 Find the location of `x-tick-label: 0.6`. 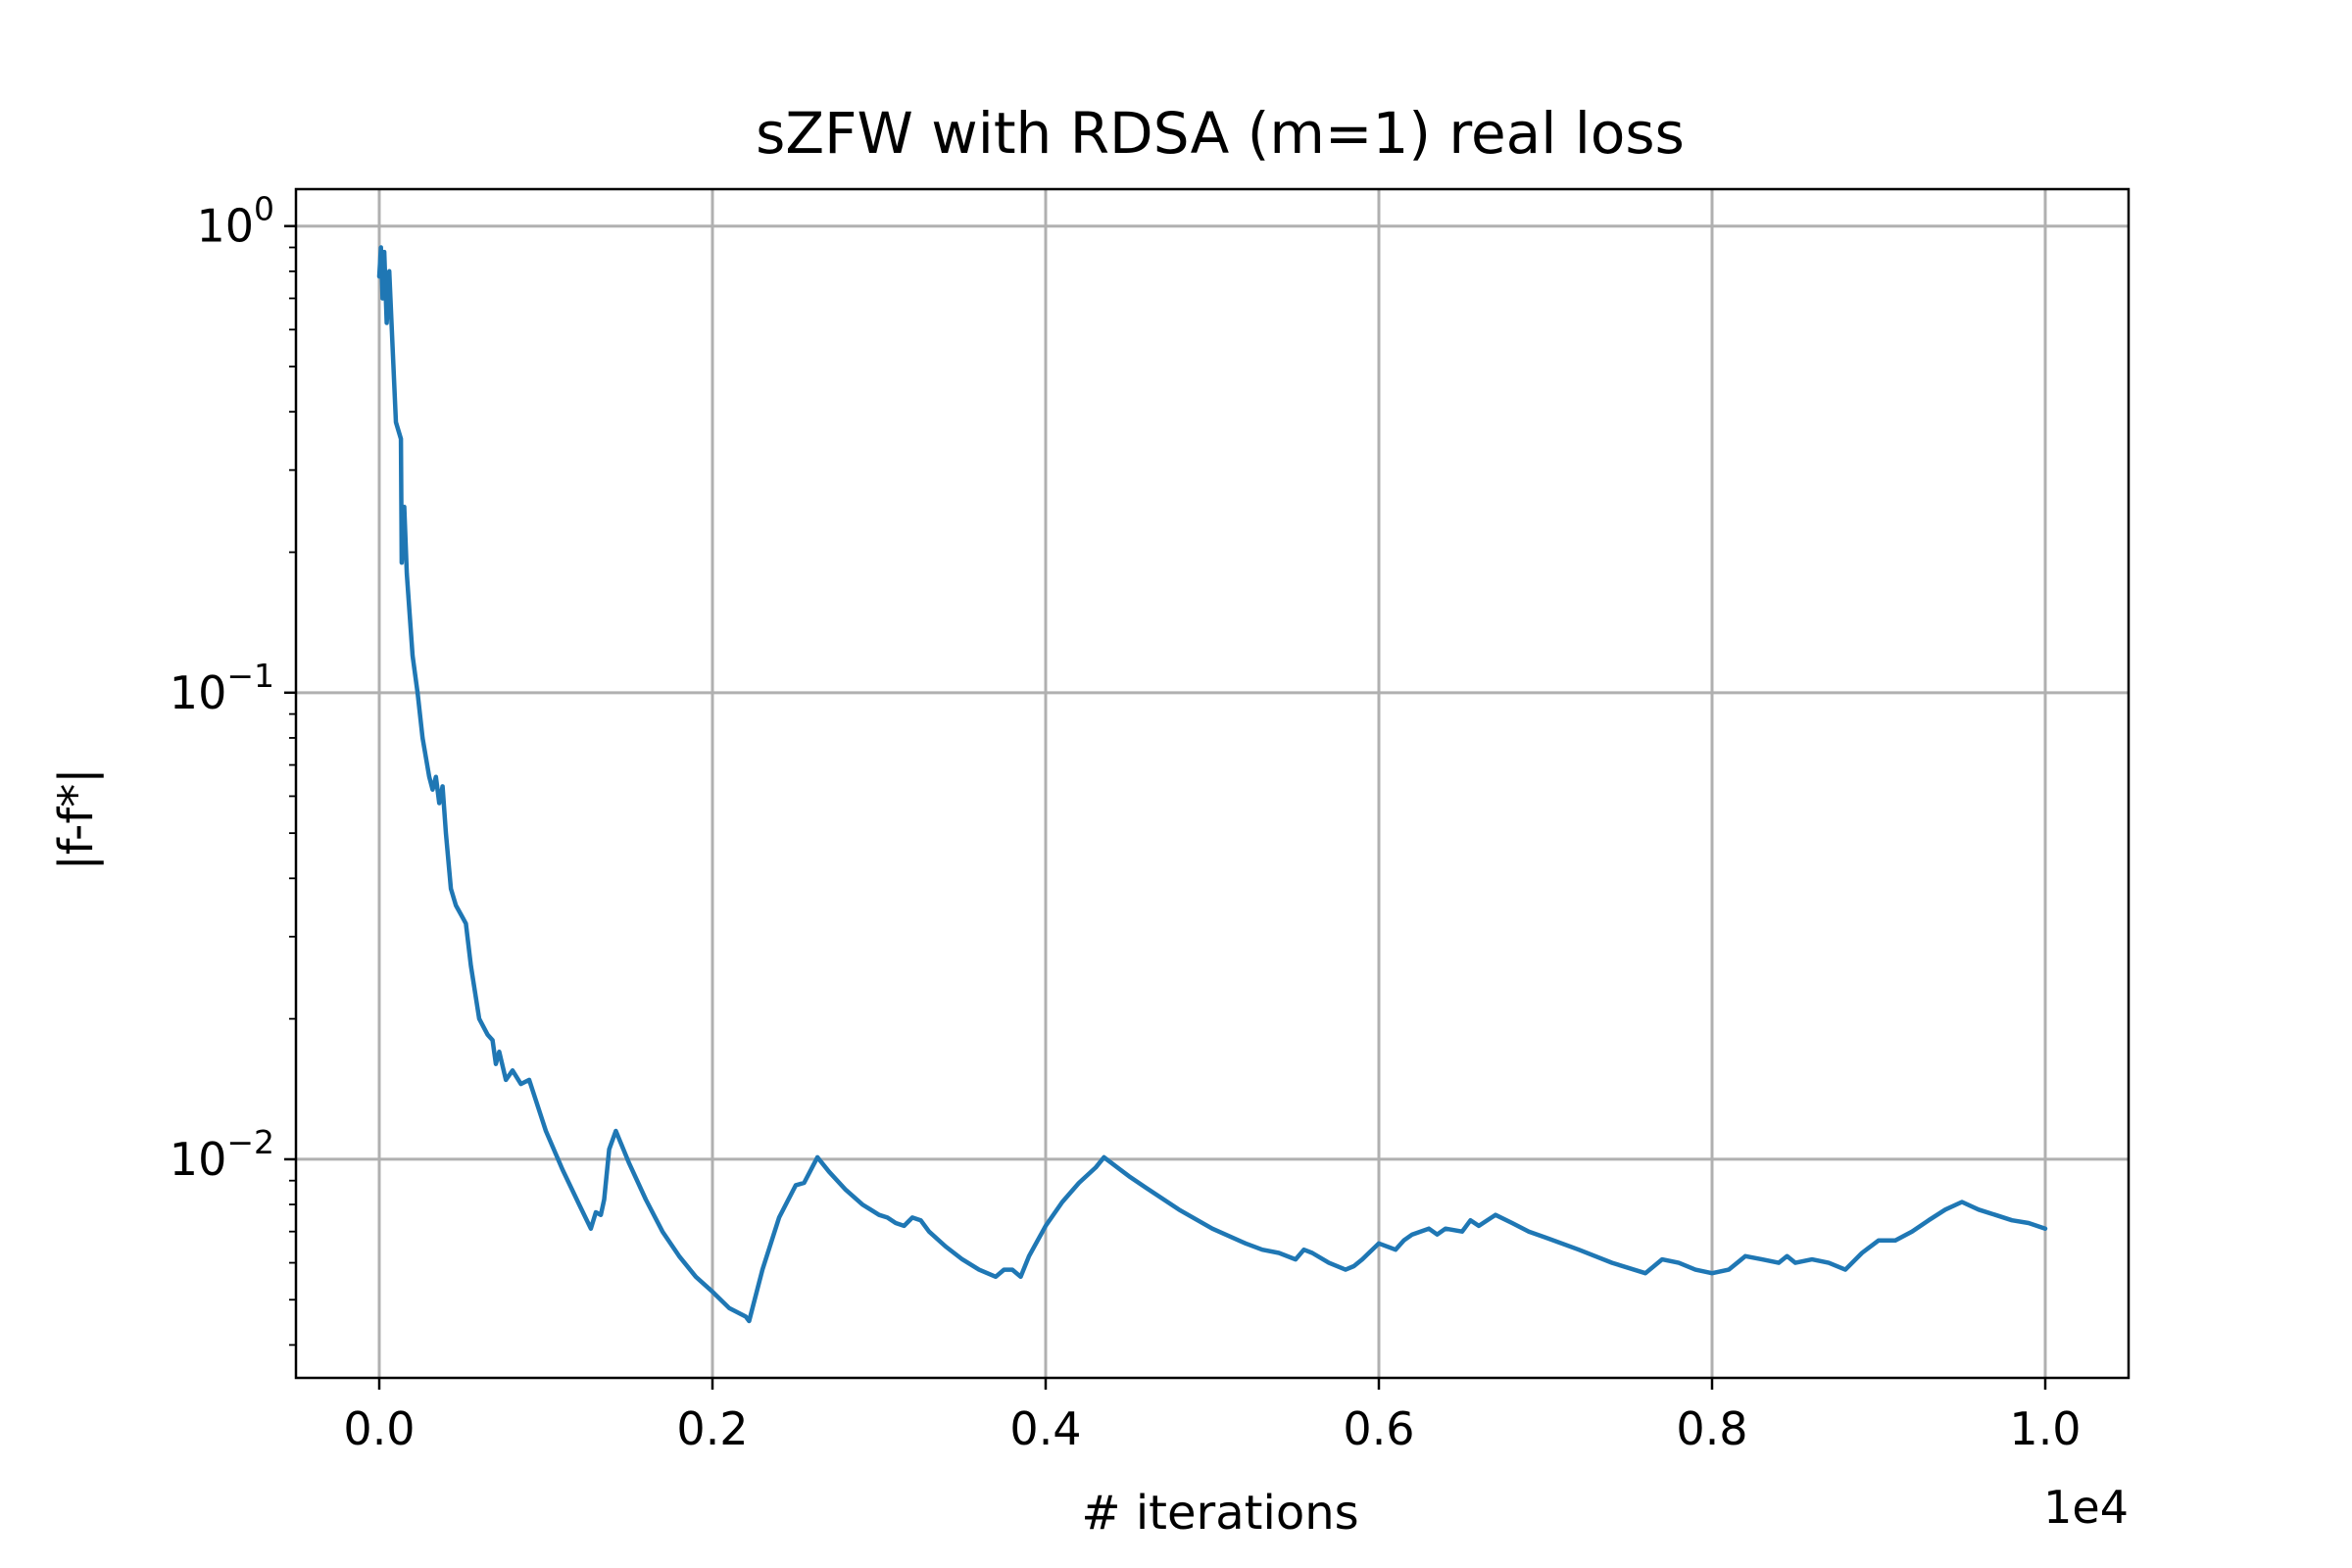

x-tick-label: 0.6 is located at coordinates (1378, 1428).